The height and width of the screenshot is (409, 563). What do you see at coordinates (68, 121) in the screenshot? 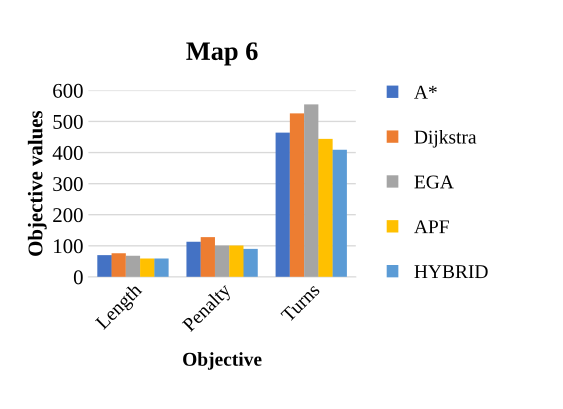
I see `y-tick-label: 500` at bounding box center [68, 121].